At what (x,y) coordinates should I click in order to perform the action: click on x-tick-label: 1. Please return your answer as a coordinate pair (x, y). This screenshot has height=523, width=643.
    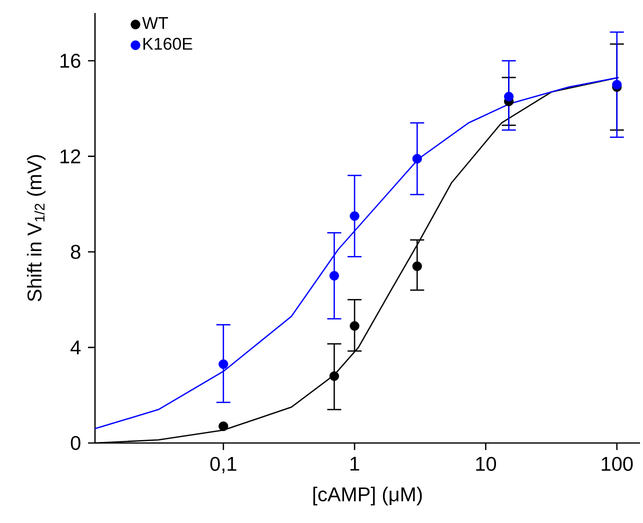
    Looking at the image, I should click on (355, 463).